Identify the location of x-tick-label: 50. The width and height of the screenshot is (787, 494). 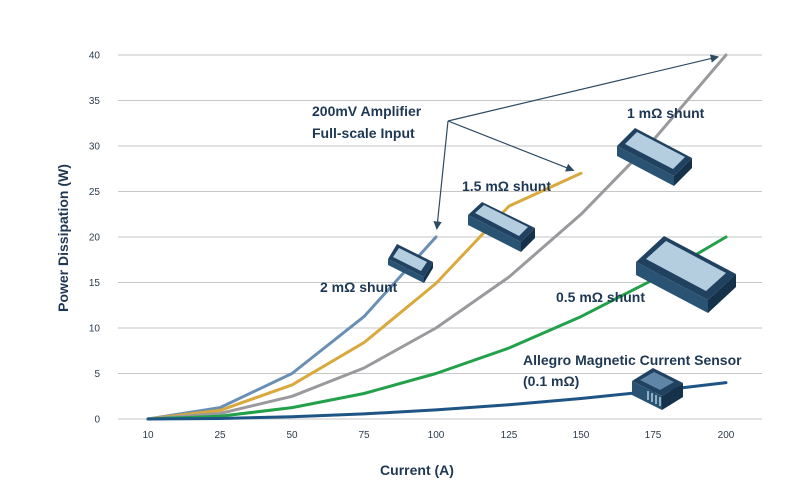
(292, 435).